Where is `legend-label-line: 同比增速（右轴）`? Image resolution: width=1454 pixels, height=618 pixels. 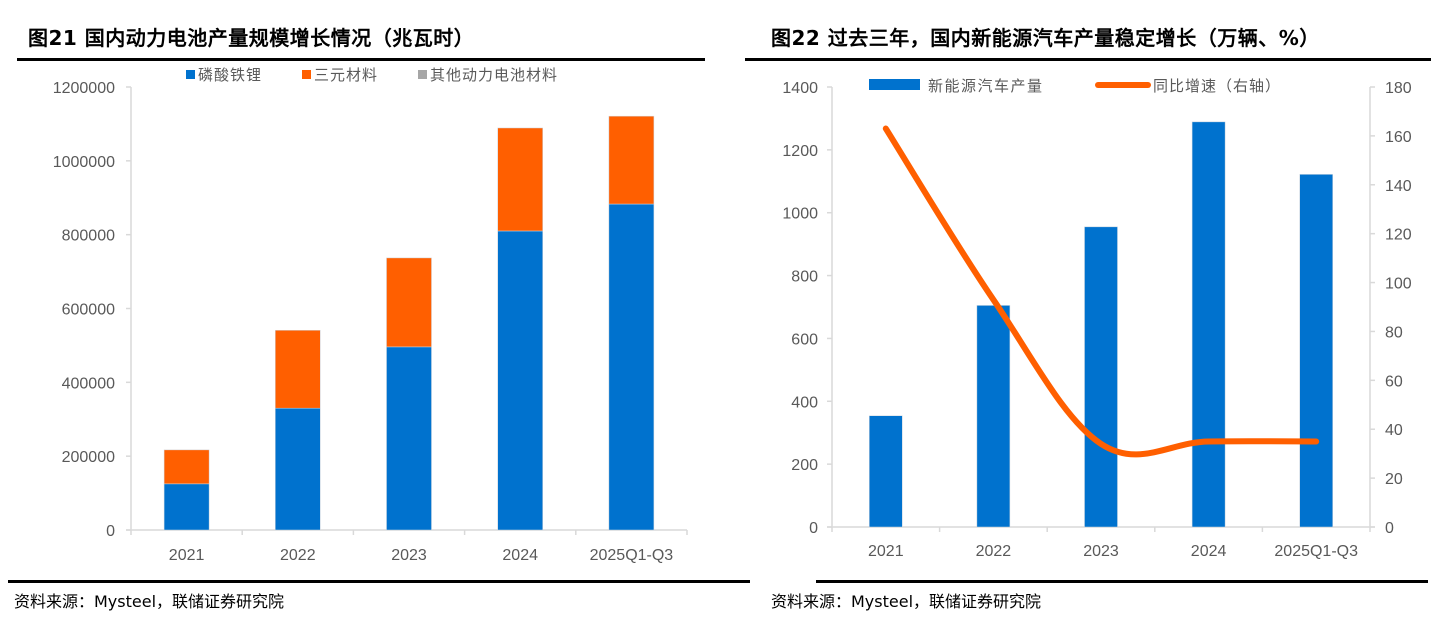 legend-label-line: 同比增速（右轴） is located at coordinates (1217, 86).